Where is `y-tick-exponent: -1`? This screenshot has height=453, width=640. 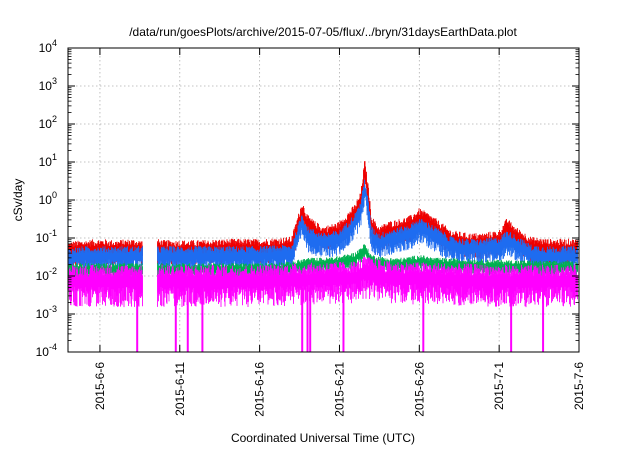 y-tick-exponent: -1 is located at coordinates (53, 233).